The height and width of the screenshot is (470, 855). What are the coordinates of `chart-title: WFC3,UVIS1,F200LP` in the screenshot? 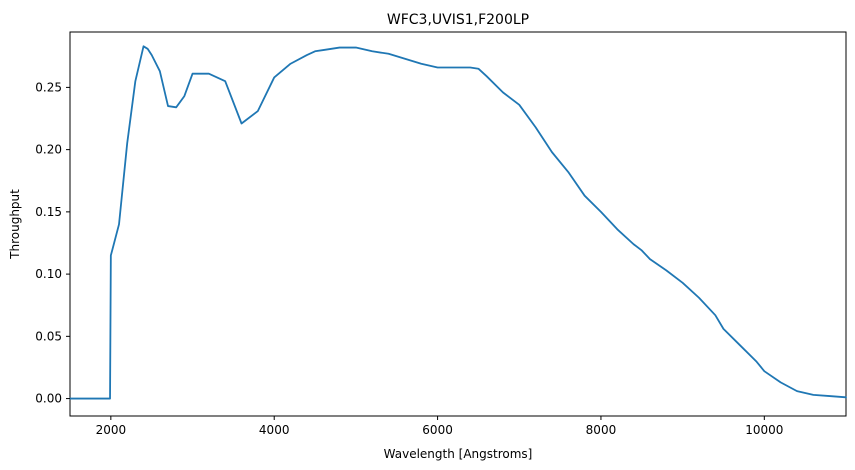 It's located at (458, 20).